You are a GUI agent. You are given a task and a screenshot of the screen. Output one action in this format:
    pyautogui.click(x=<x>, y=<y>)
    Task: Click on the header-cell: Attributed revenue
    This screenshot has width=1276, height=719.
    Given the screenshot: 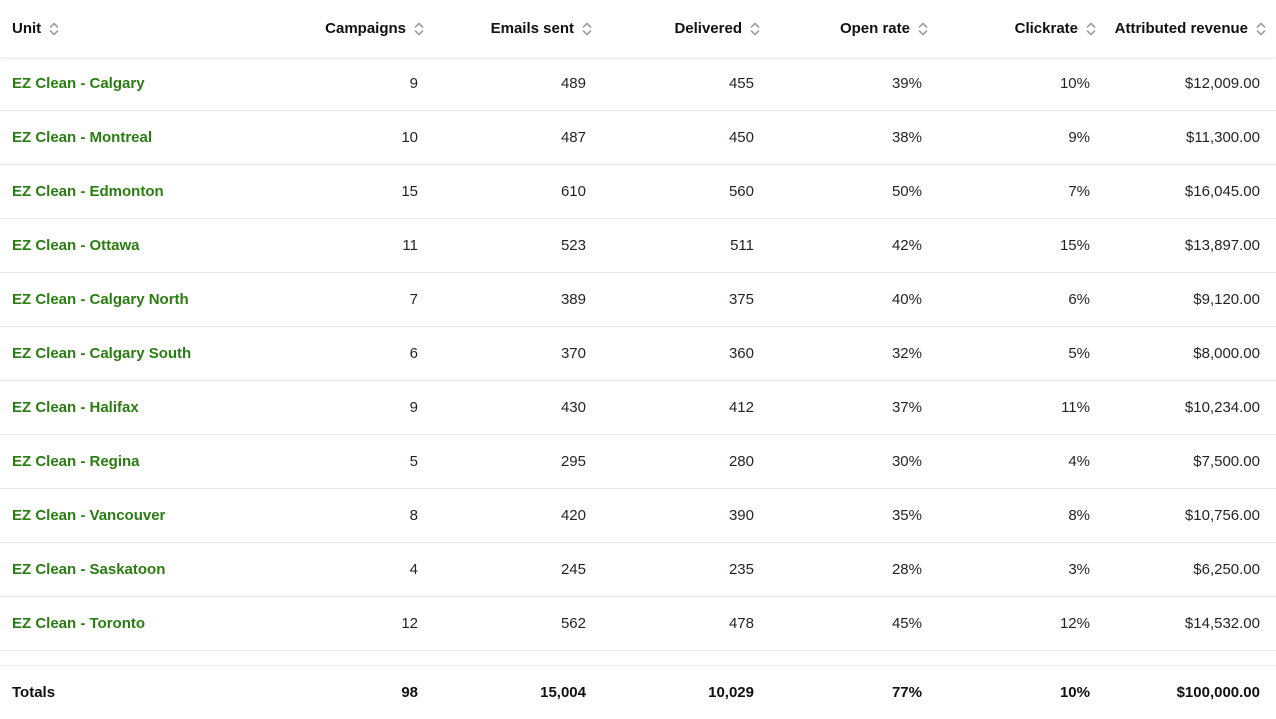 What is the action you would take?
    pyautogui.click(x=1189, y=28)
    